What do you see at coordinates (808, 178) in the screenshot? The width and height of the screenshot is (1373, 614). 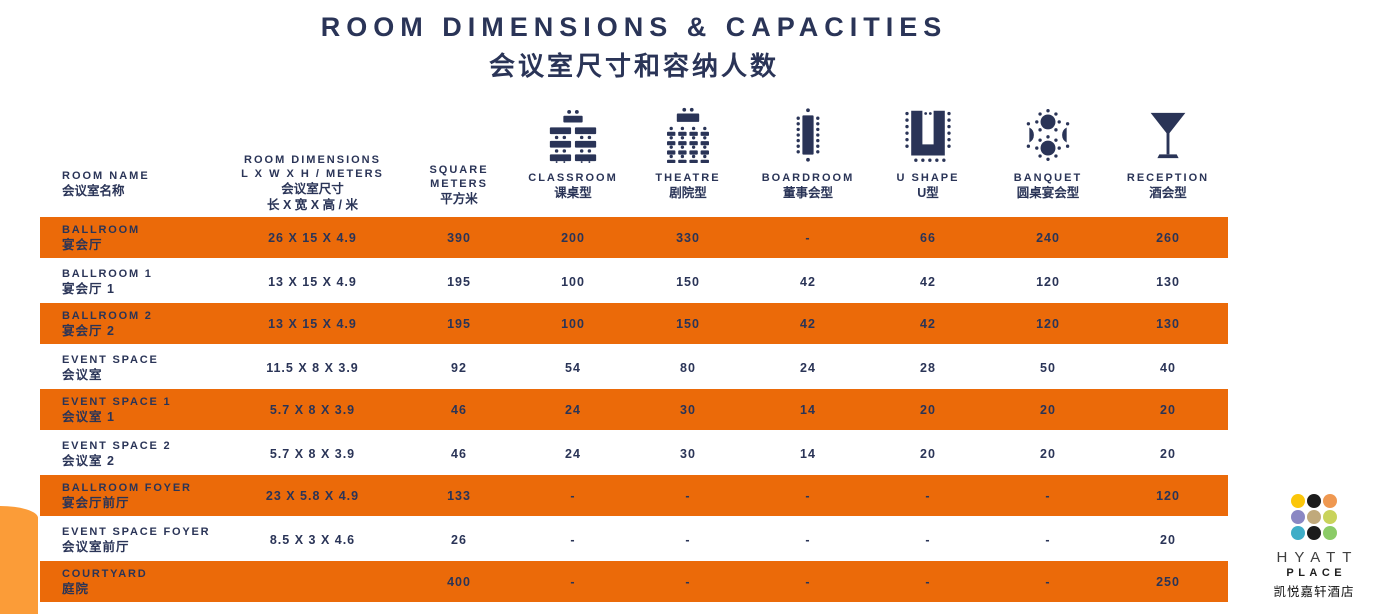 I see `column-label-en: BOARDROOM` at bounding box center [808, 178].